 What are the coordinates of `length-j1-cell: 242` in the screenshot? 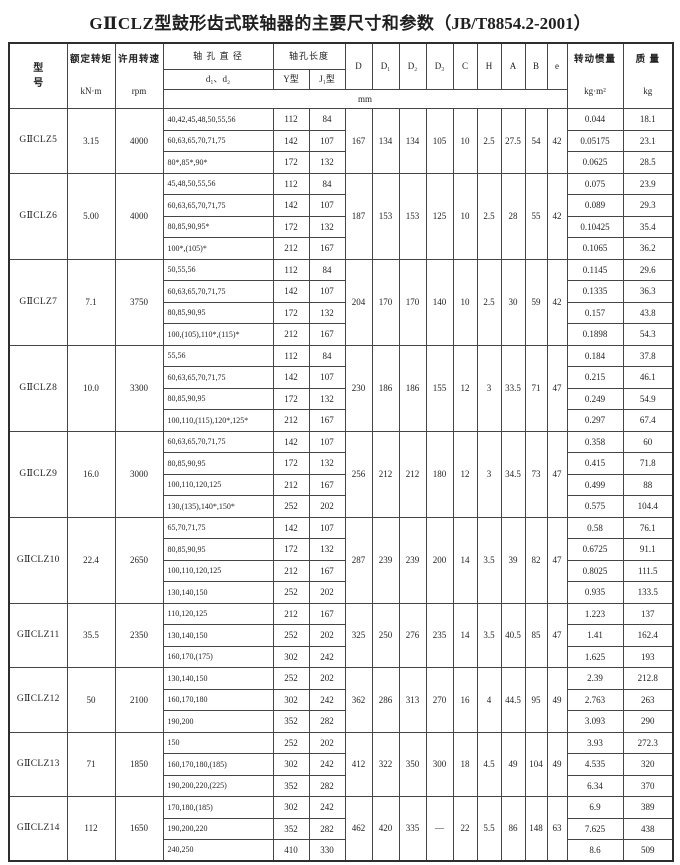 It's located at (327, 764).